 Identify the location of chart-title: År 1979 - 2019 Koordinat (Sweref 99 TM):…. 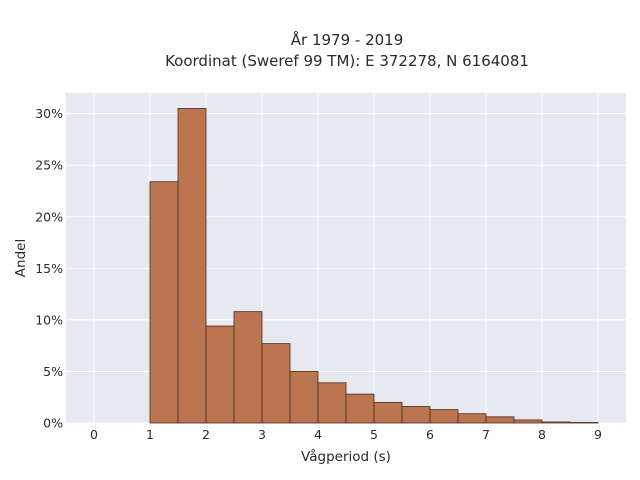
(347, 50).